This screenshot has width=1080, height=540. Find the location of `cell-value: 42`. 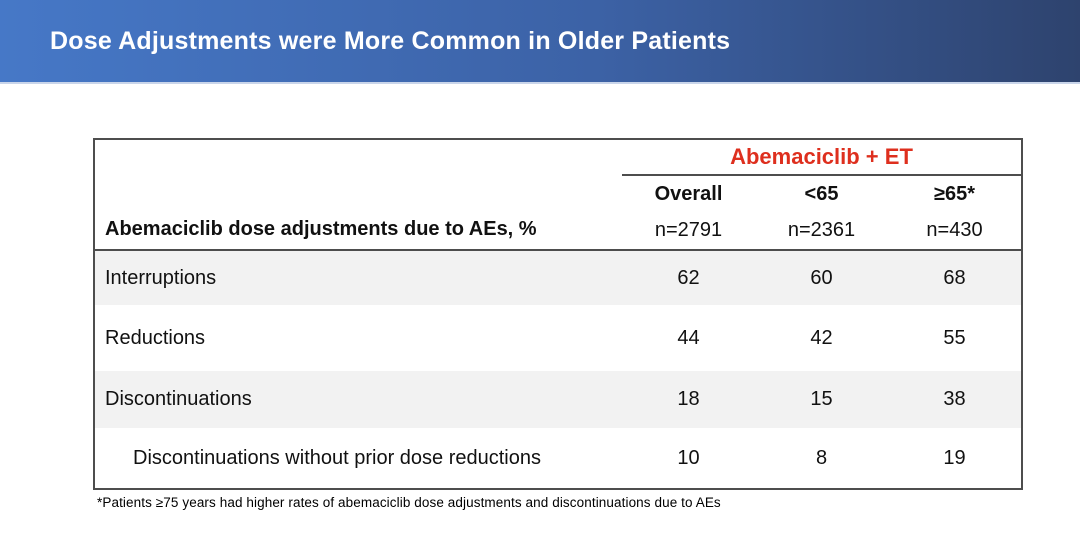

cell-value: 42 is located at coordinates (821, 337).